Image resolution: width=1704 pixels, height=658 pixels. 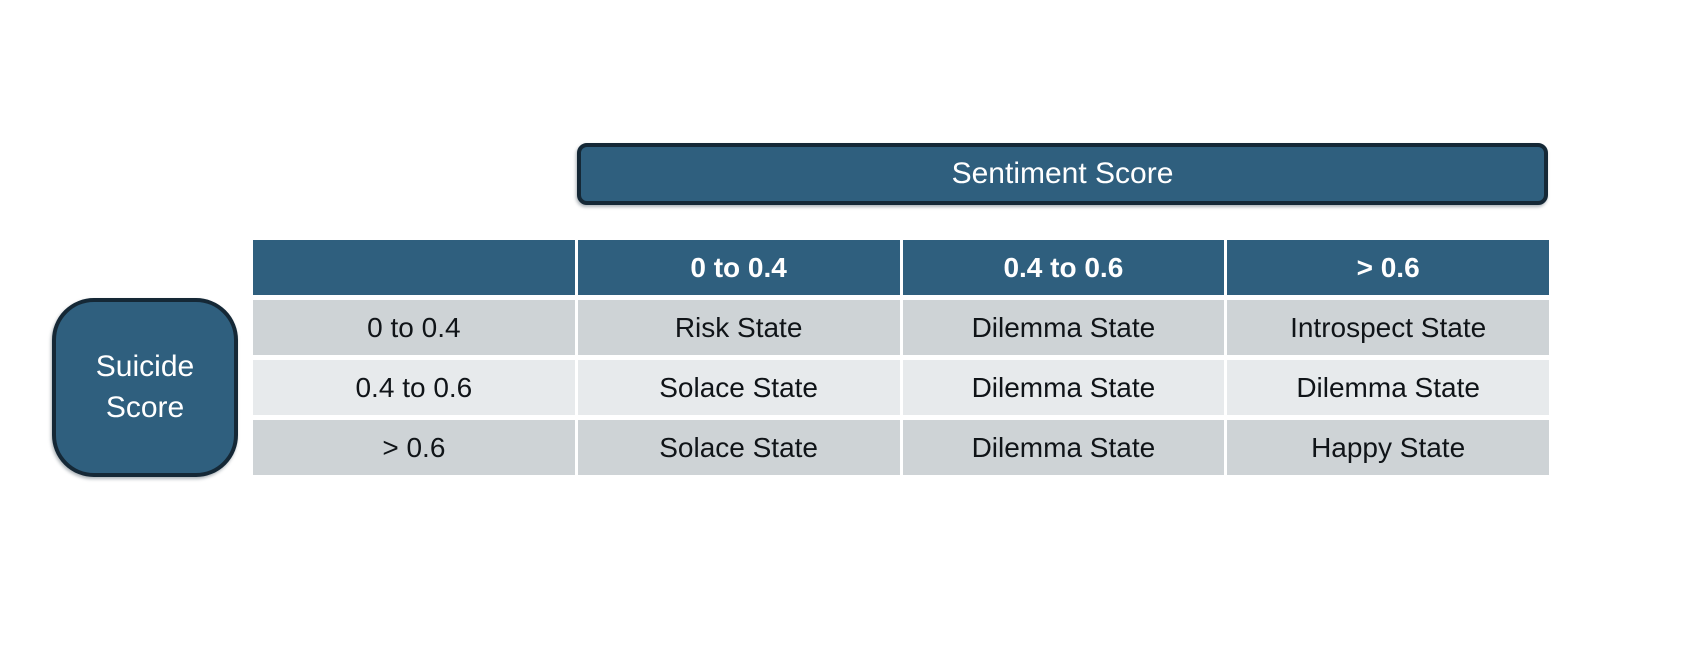 What do you see at coordinates (1388, 327) in the screenshot?
I see `matrix-cell: Introspect State` at bounding box center [1388, 327].